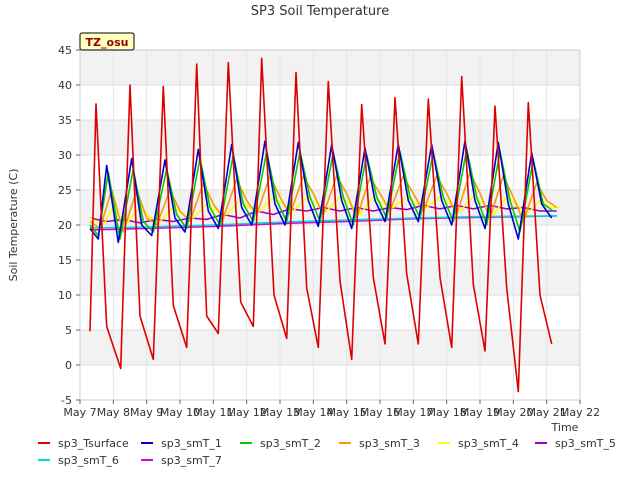  Describe the element at coordinates (180, 412) in the screenshot. I see `x-tick-label: May 10` at that location.